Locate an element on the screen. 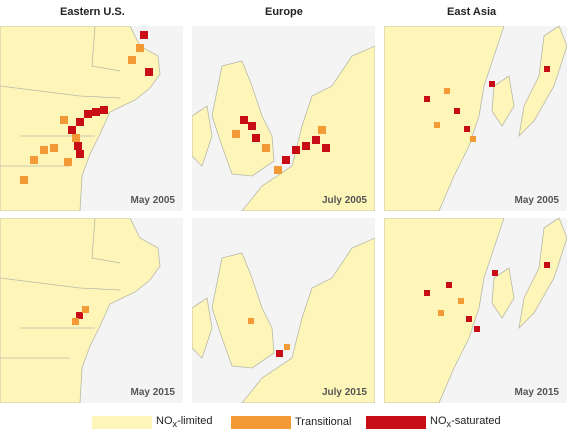  map-eastern-us-2015: May 2015 is located at coordinates (91, 310).